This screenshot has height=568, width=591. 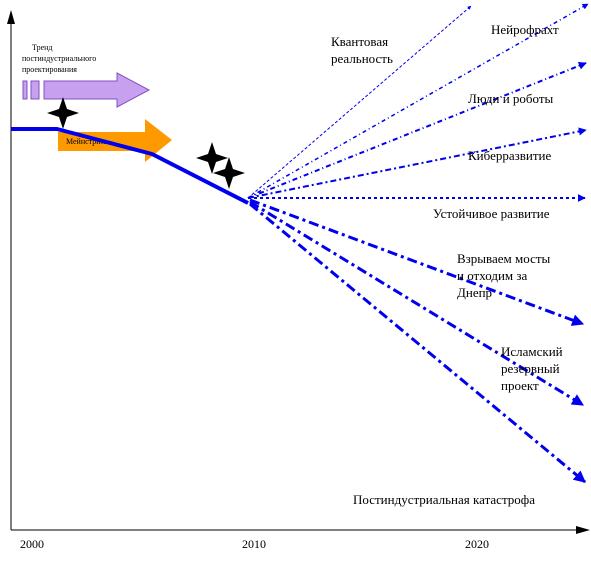 I want to click on scenario-label-quantum-line-1: Квантовая, so click(x=359, y=41).